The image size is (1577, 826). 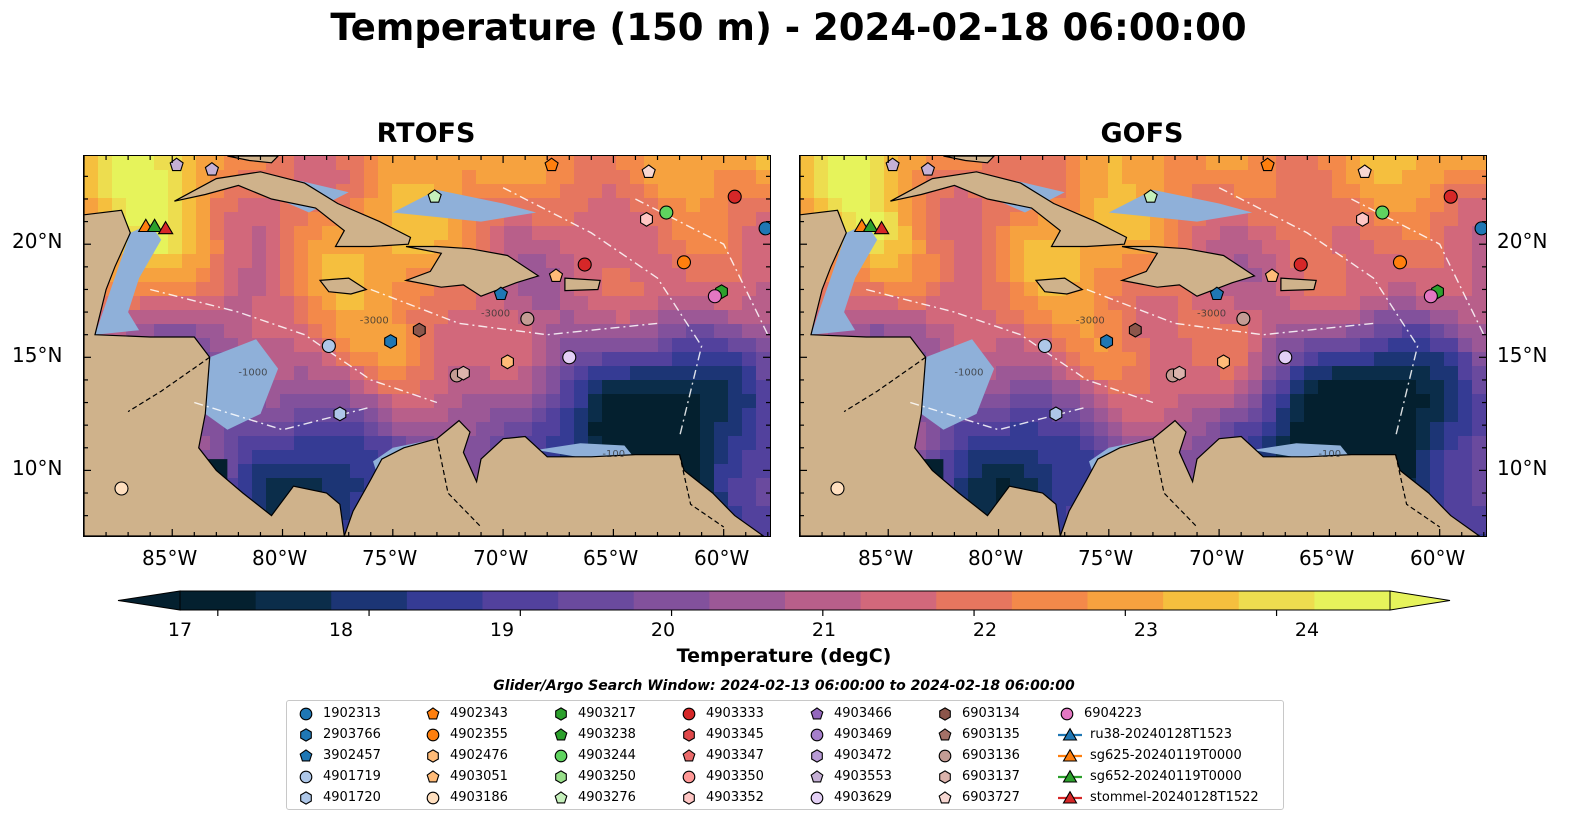 What do you see at coordinates (850, 776) in the screenshot?
I see `legend-item: 4903553` at bounding box center [850, 776].